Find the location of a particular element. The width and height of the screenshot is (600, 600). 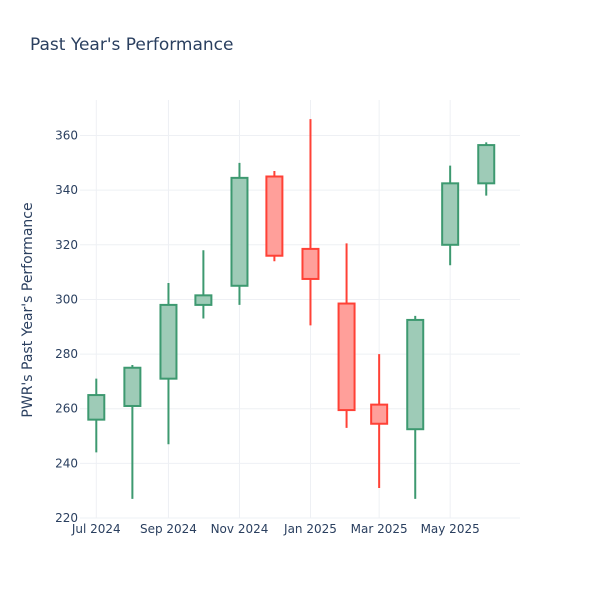

x-tick-label: Nov 2024 is located at coordinates (240, 529).